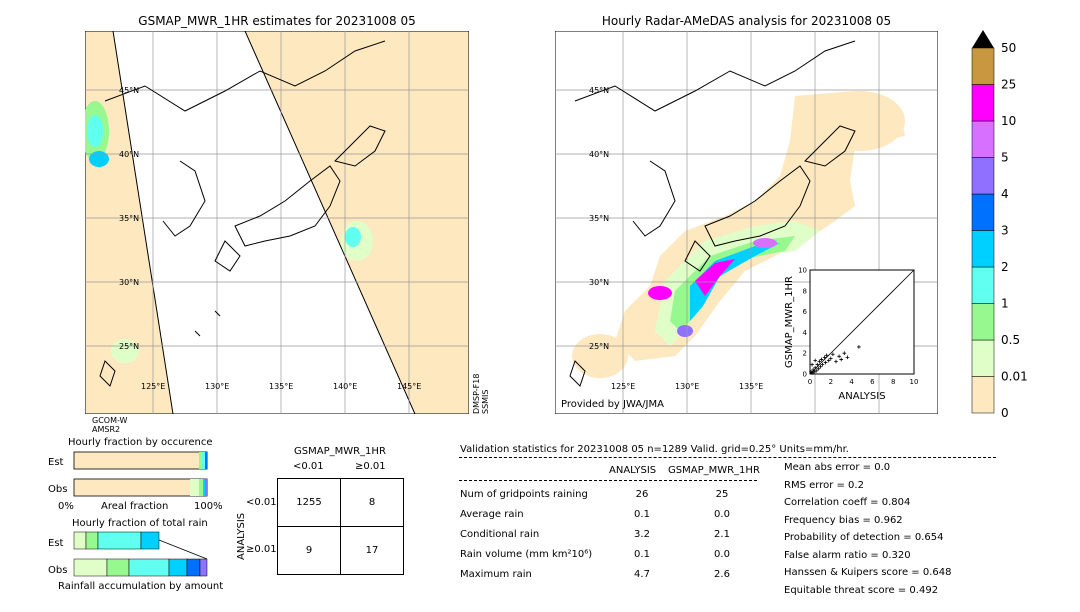 This screenshot has width=1080, height=612. What do you see at coordinates (1005, 158) in the screenshot?
I see `colorbar-level-label: 5` at bounding box center [1005, 158].